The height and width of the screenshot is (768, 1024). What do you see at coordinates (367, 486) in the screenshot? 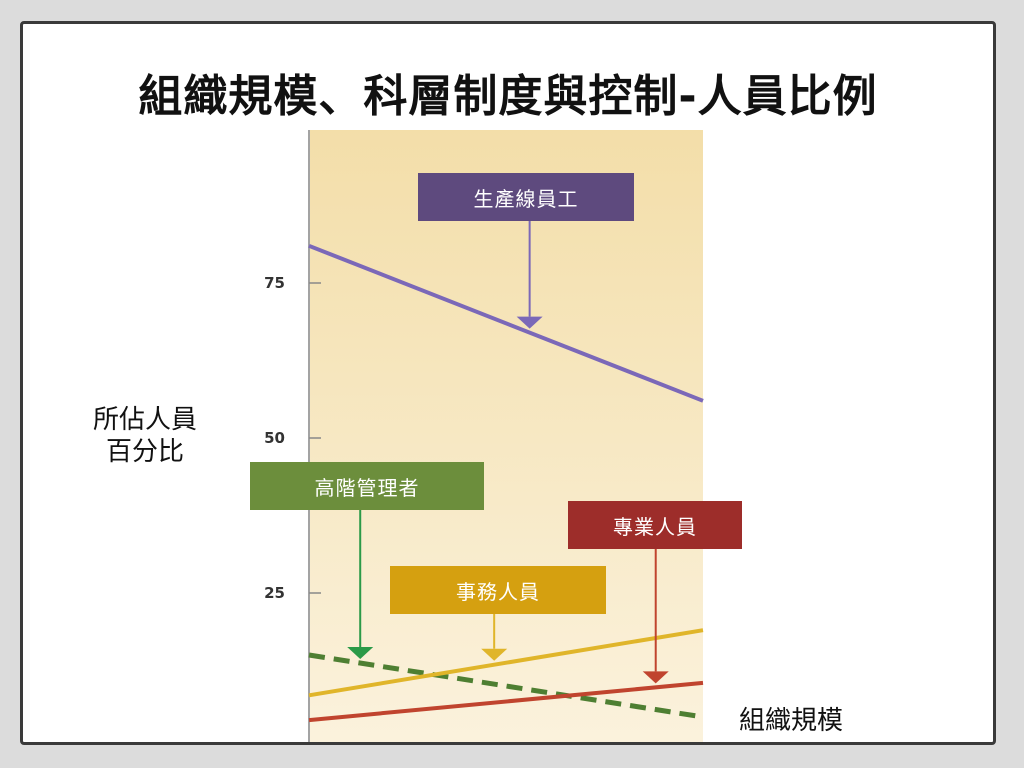
I see `series-label-top-management: 高階管理者` at bounding box center [367, 486].